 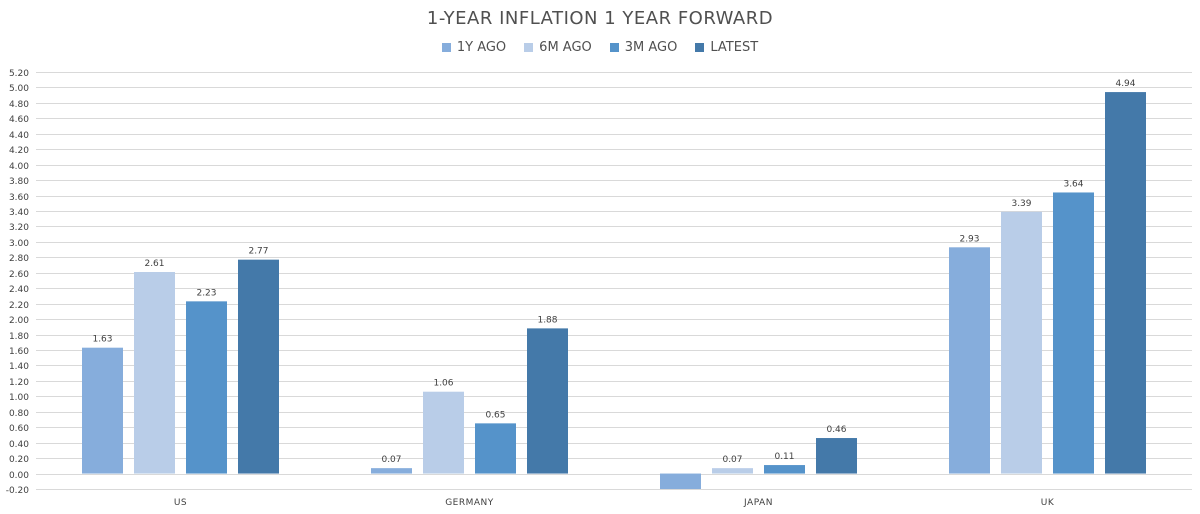 I want to click on data-label: 0.11, so click(x=784, y=457).